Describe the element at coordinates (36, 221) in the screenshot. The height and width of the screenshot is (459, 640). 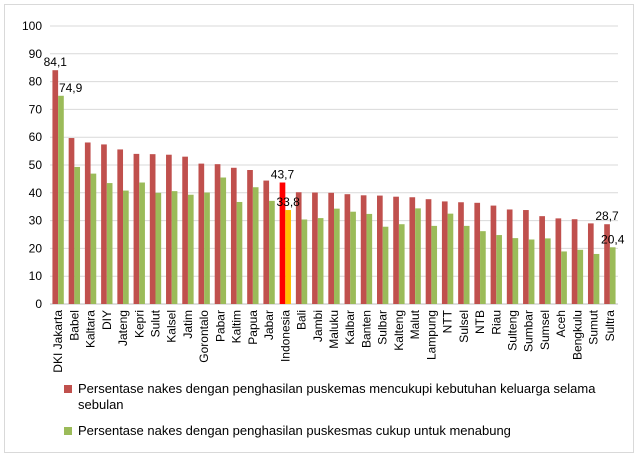
I see `y-tick-label: 30` at that location.